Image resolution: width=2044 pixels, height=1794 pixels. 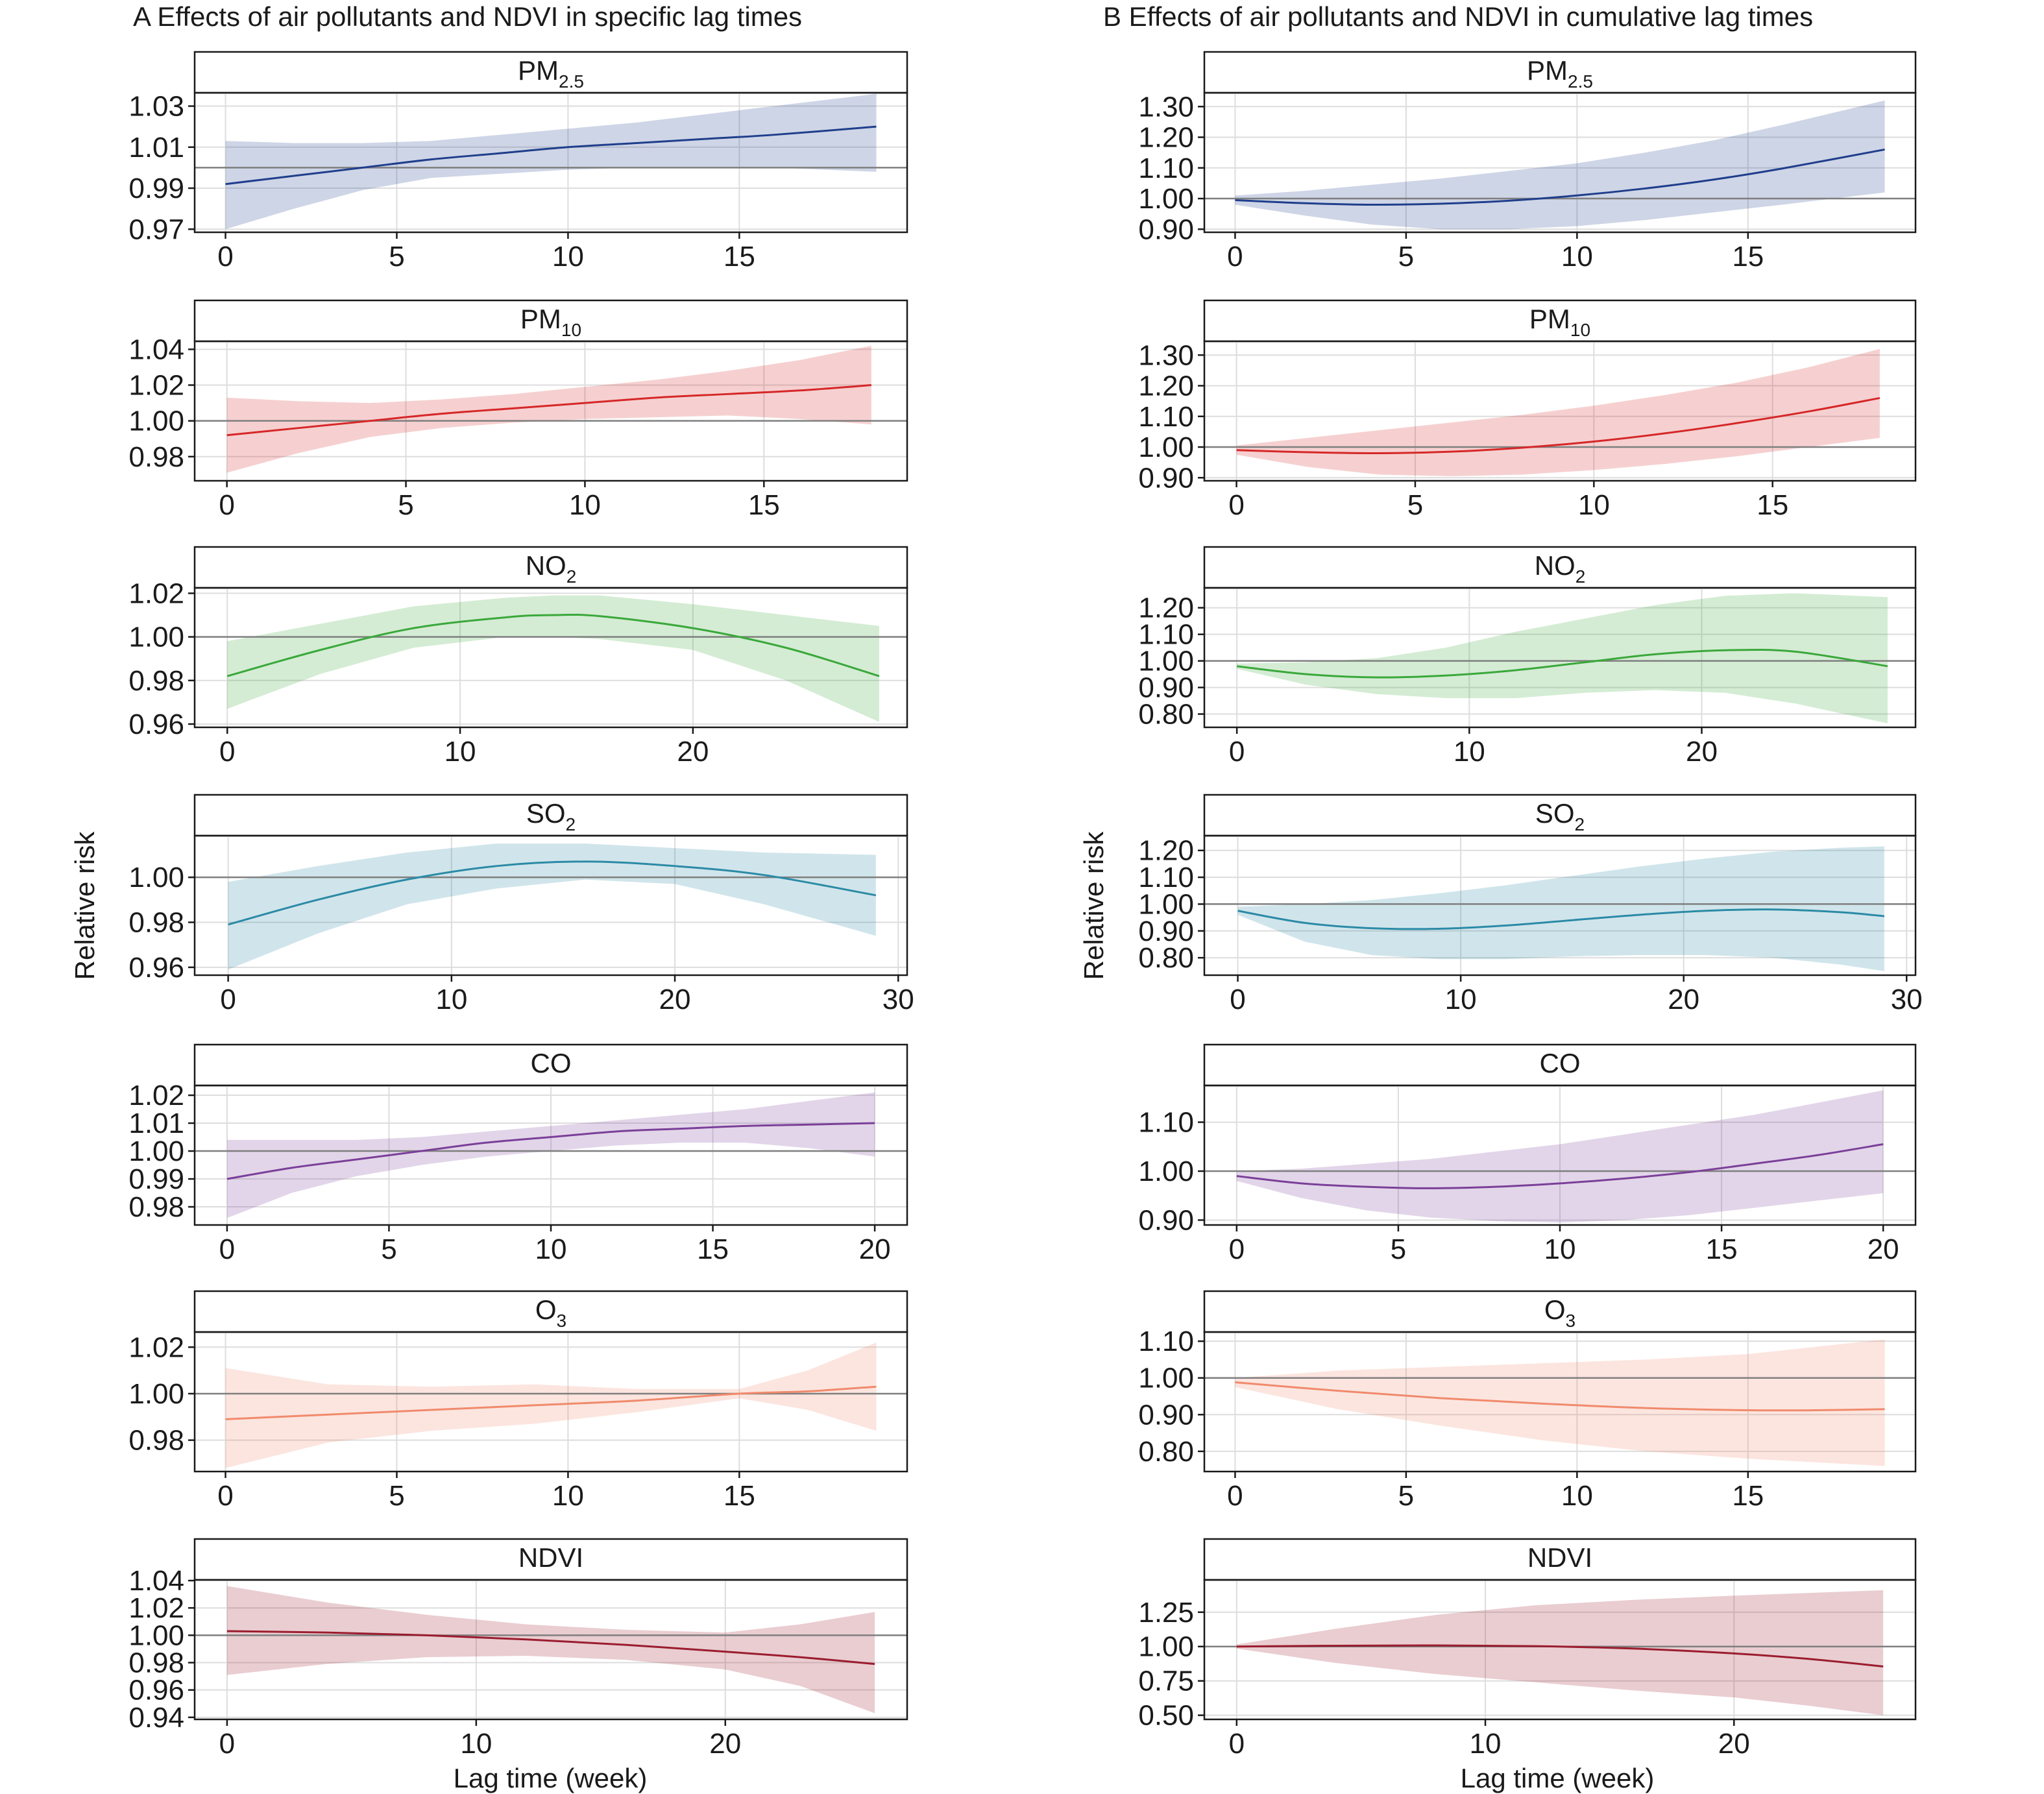 I want to click on panel-b-pm10-xtick-label-1: 5, so click(x=1415, y=505).